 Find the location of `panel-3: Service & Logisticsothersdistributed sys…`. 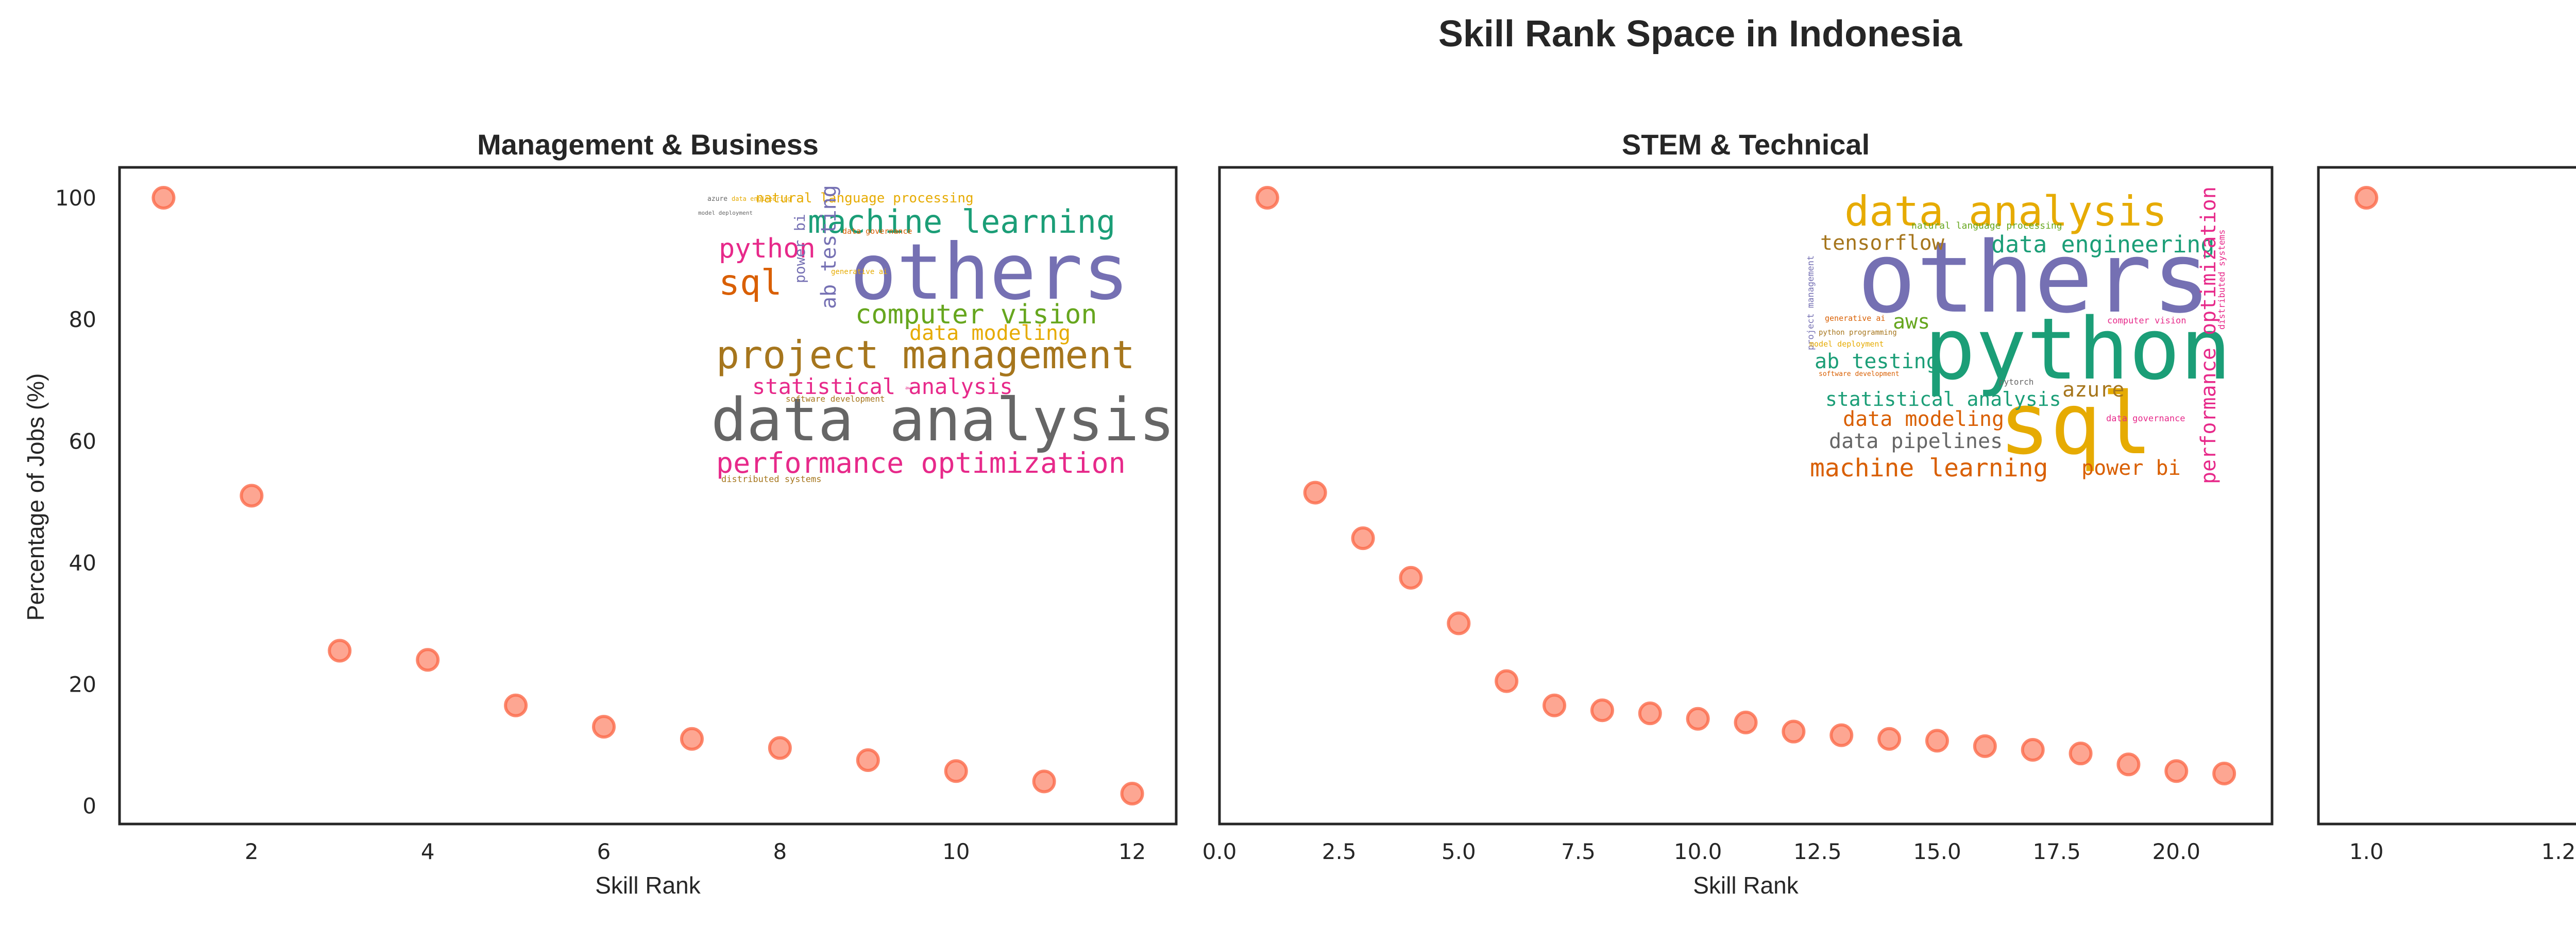

panel-3: Service & Logisticsothersdistributed sys… is located at coordinates (2446, 515).